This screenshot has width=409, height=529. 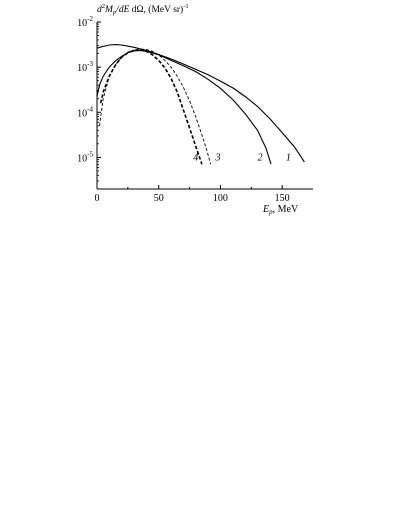 I want to click on series-group, so click(x=200, y=104).